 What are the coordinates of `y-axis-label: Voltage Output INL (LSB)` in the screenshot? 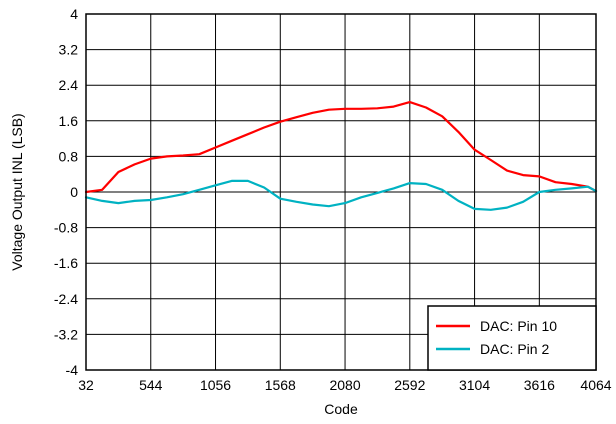 It's located at (17, 191).